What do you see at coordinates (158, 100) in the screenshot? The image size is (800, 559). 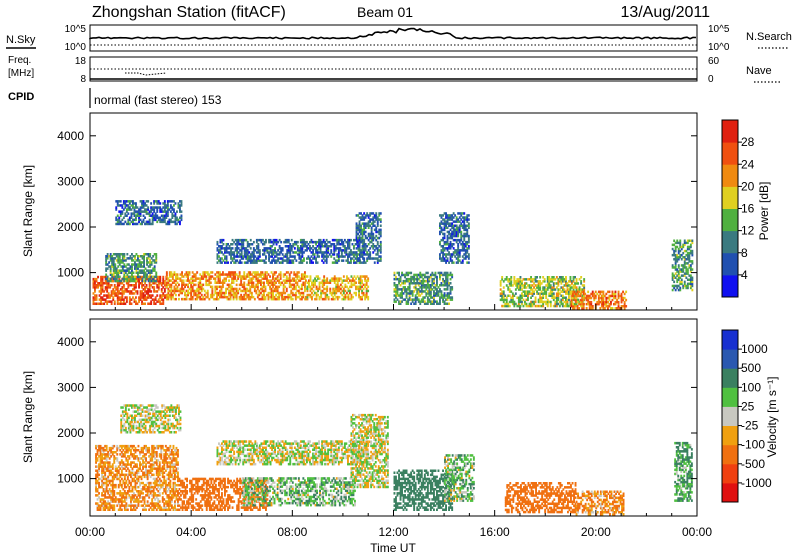 I see `cpid-text: normal (fast stereo) 153` at bounding box center [158, 100].